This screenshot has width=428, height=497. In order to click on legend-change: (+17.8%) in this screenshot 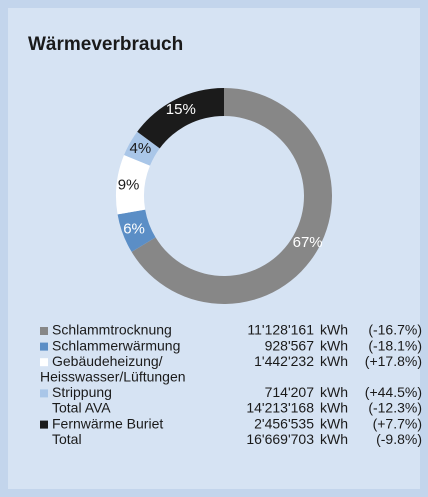, I will do `click(393, 361)`.